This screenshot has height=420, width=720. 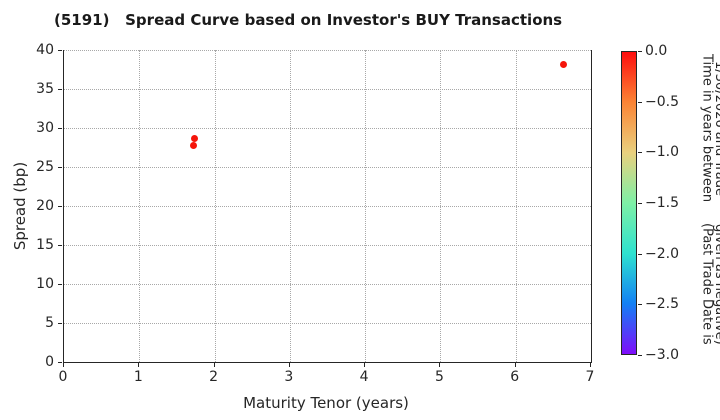 I want to click on x-tick-label: 1, so click(x=138, y=377).